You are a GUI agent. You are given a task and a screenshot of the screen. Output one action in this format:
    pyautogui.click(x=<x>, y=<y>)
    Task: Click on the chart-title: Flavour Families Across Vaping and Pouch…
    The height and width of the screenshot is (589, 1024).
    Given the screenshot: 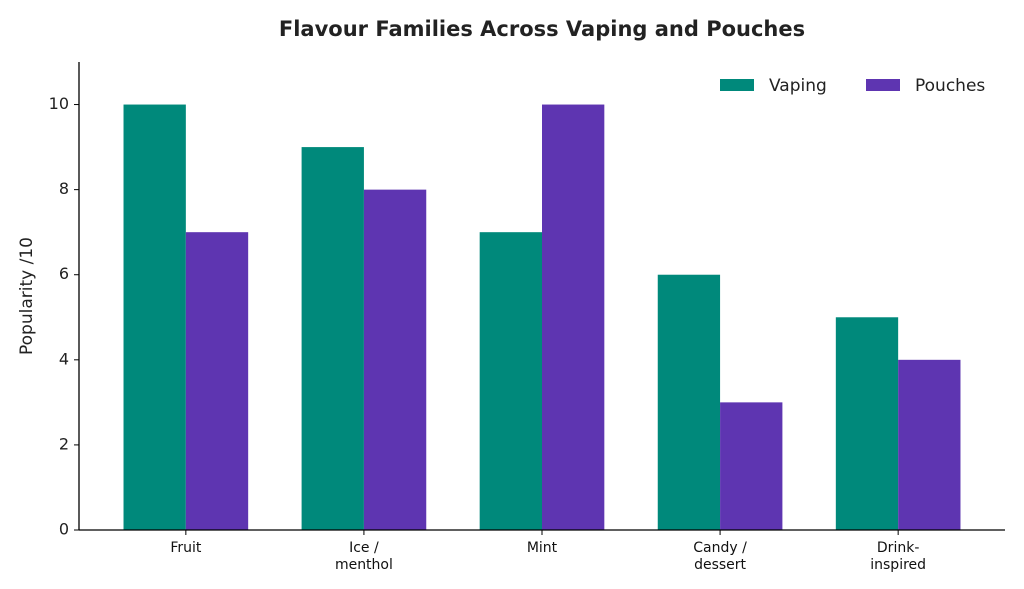 What is the action you would take?
    pyautogui.click(x=542, y=29)
    